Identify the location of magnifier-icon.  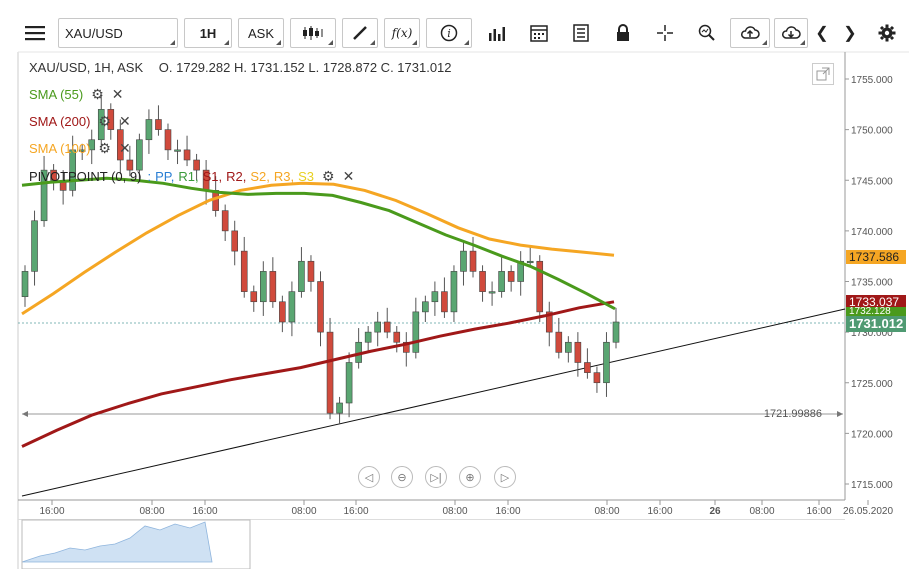
(706, 32).